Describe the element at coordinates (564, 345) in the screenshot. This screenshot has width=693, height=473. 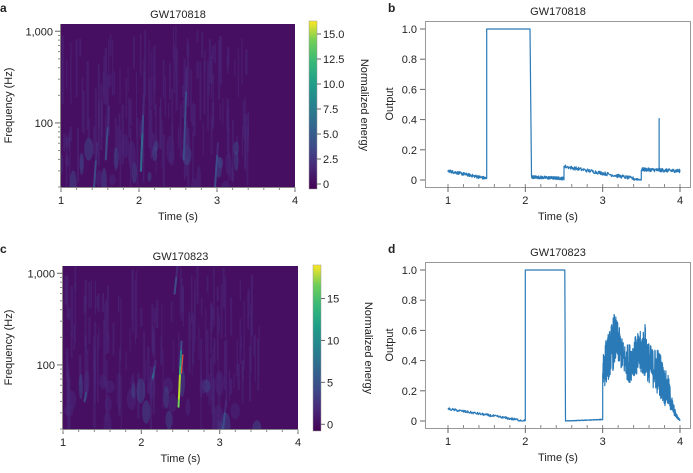
I see `series-line` at that location.